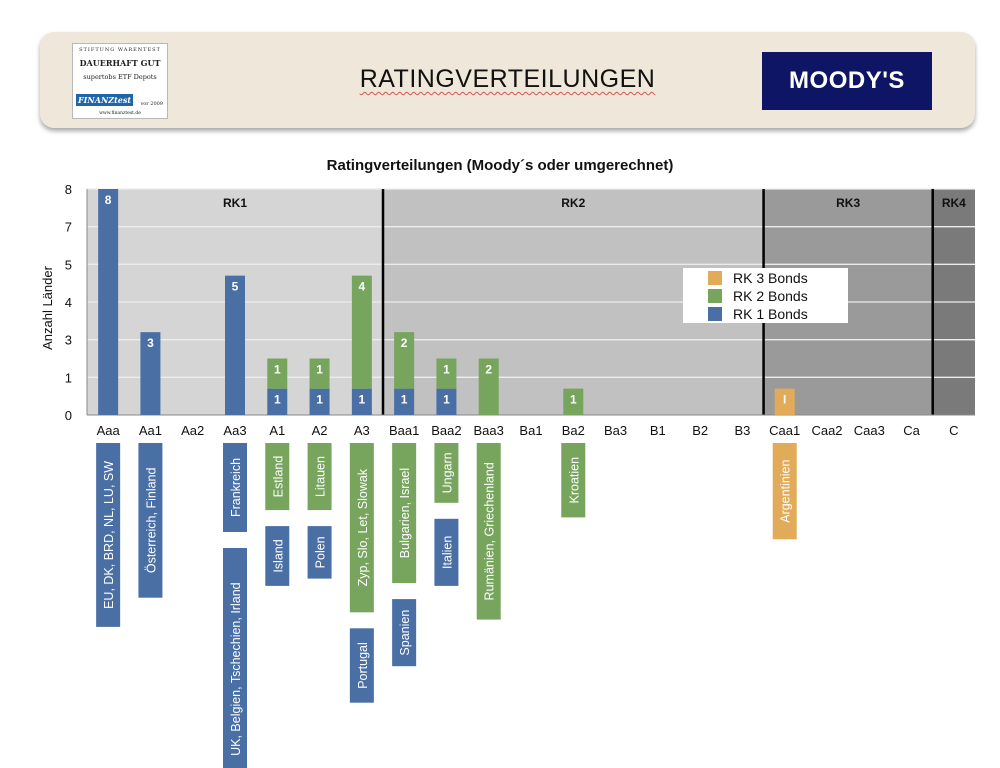 This screenshot has height=768, width=1000. Describe the element at coordinates (488, 370) in the screenshot. I see `bar-value-label: 2` at that location.